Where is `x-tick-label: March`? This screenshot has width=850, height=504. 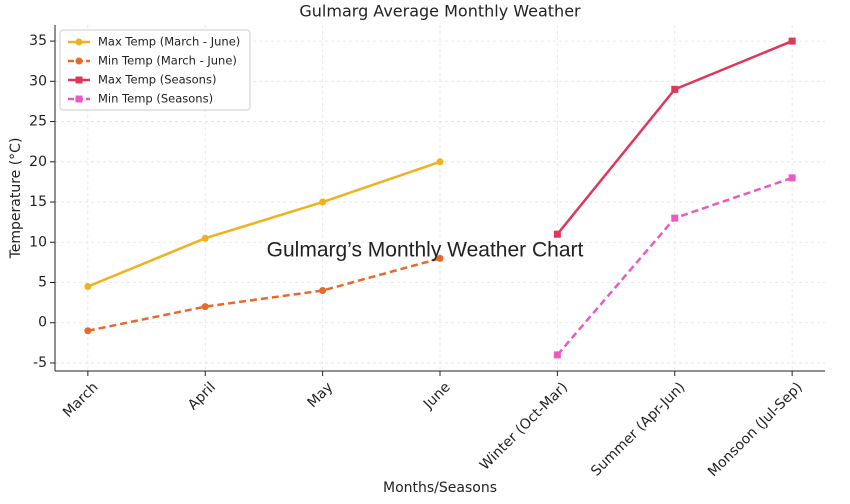
x-tick-label: March is located at coordinates (80, 399).